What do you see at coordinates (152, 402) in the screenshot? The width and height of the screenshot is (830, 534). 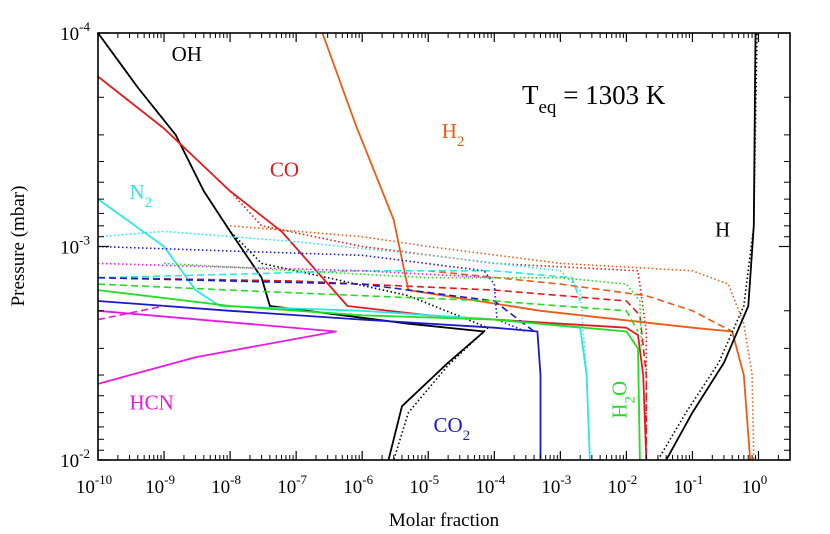 I see `series-label-hcn: HCN` at bounding box center [152, 402].